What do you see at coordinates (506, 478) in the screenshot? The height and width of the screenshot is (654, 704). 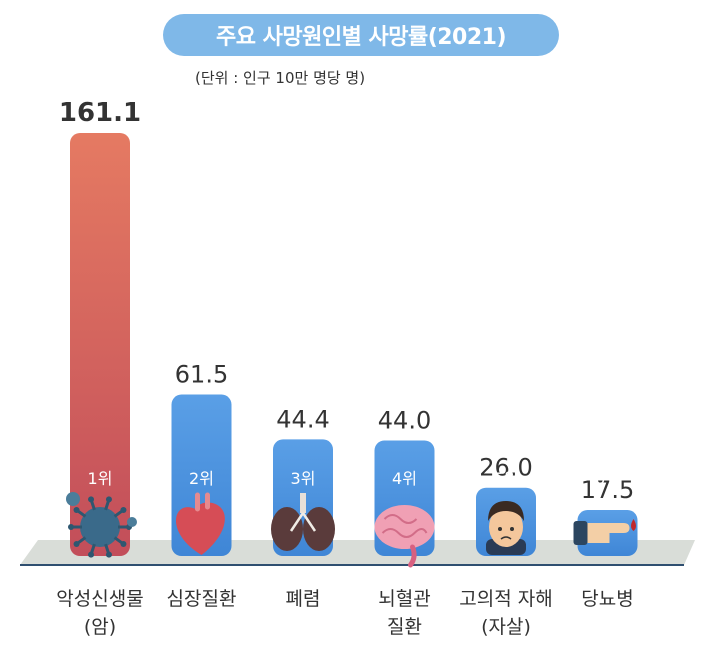 I see `rank-label: 5위` at bounding box center [506, 478].